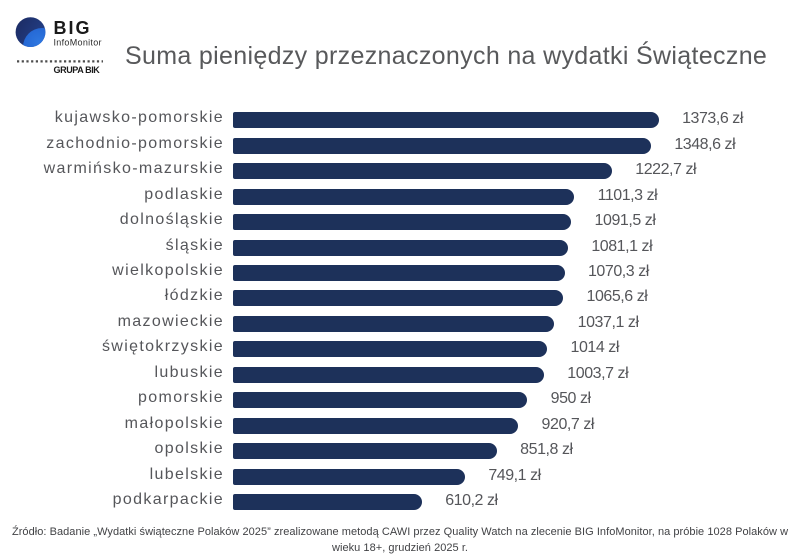  What do you see at coordinates (73, 28) in the screenshot?
I see `svg-text: BIG` at bounding box center [73, 28].